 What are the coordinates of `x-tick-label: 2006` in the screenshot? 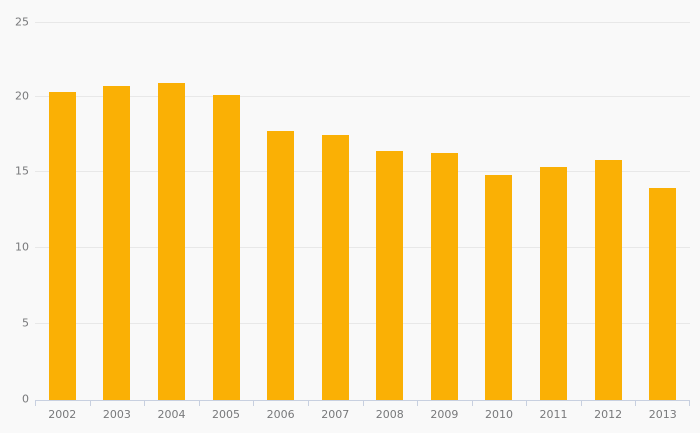 It's located at (280, 414).